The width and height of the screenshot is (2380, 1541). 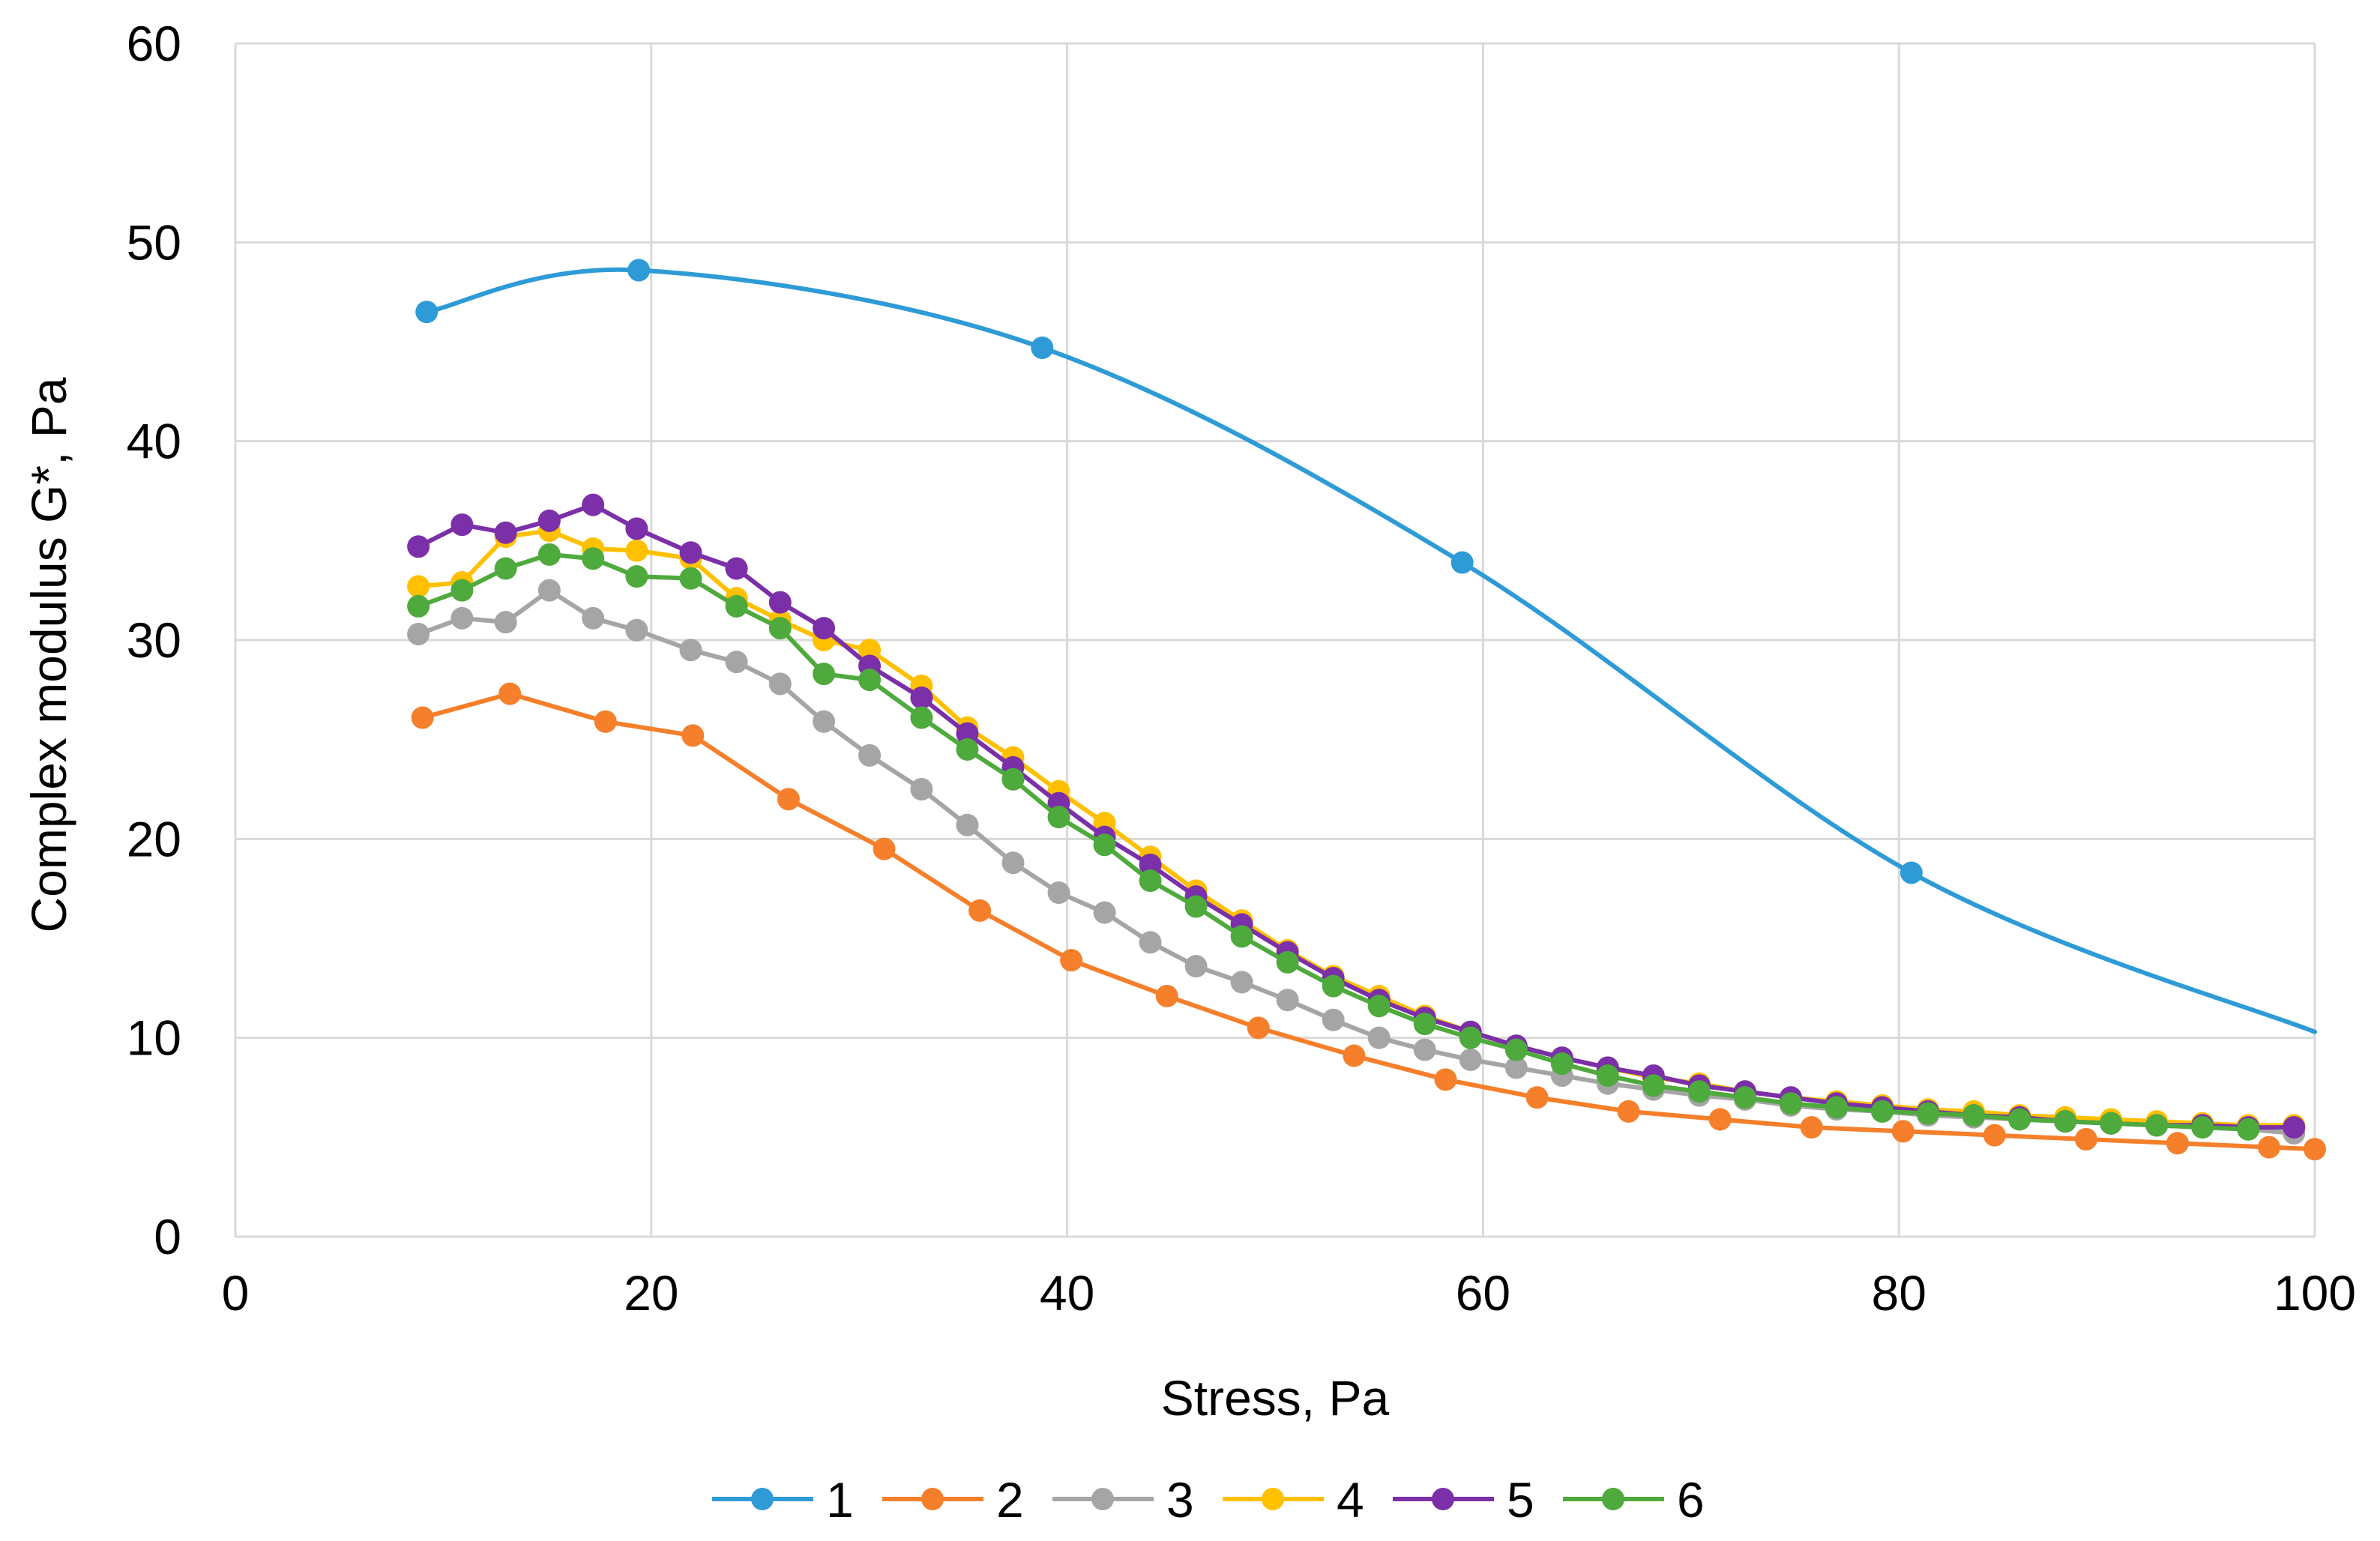 What do you see at coordinates (783, 1500) in the screenshot?
I see `legend-item-1: 1` at bounding box center [783, 1500].